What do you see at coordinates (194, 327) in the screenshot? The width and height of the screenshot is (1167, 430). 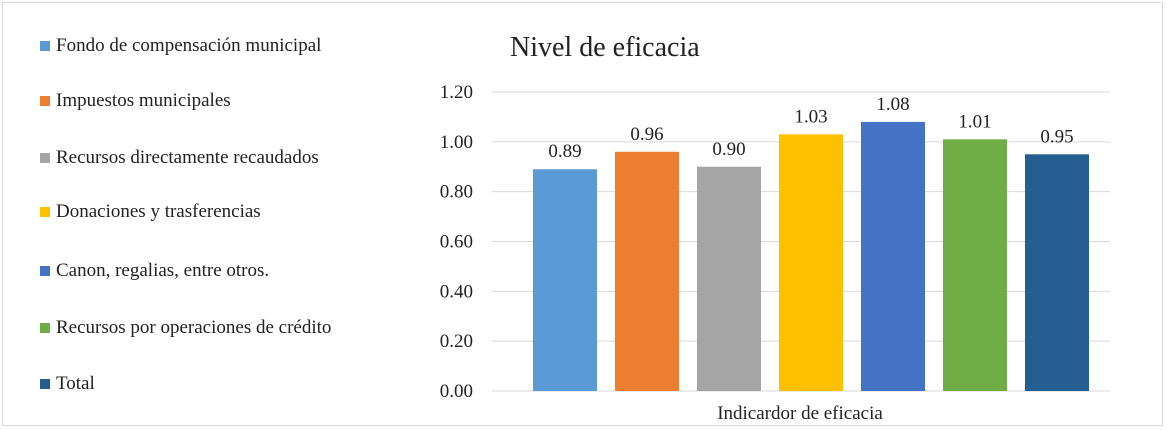 I see `legend-label: Recursos por operaciones de crédito` at bounding box center [194, 327].